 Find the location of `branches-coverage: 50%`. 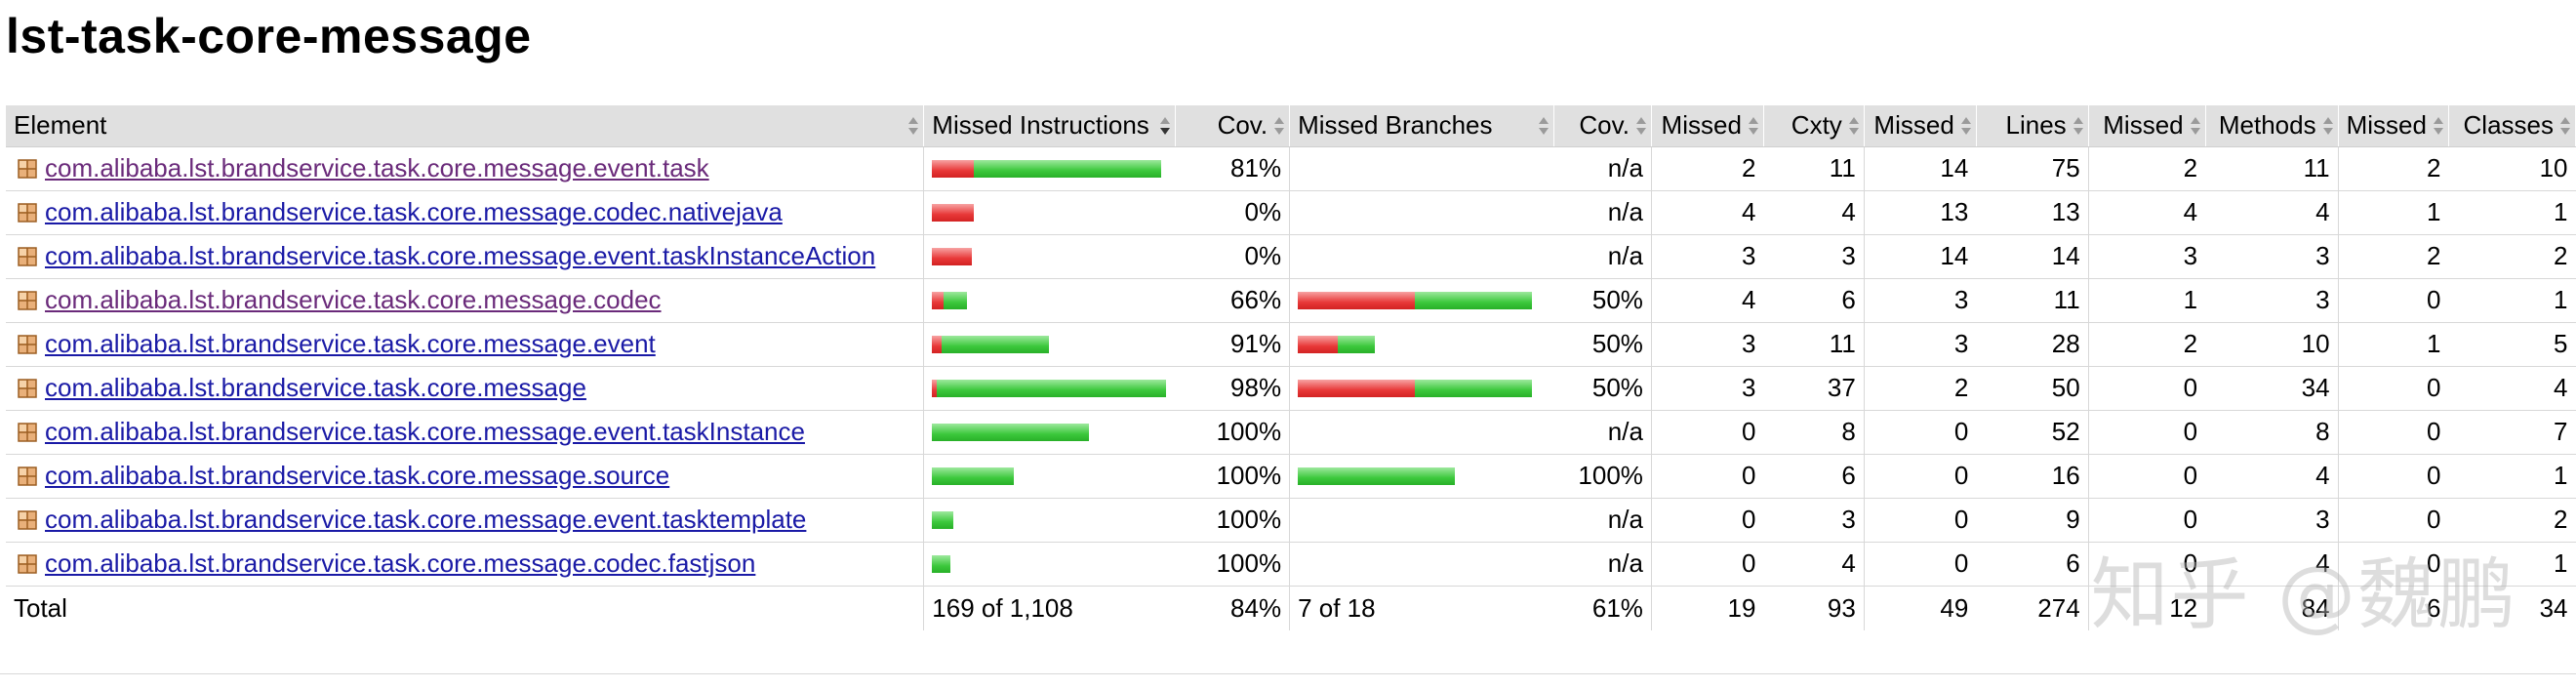

branches-coverage: 50% is located at coordinates (1602, 344).